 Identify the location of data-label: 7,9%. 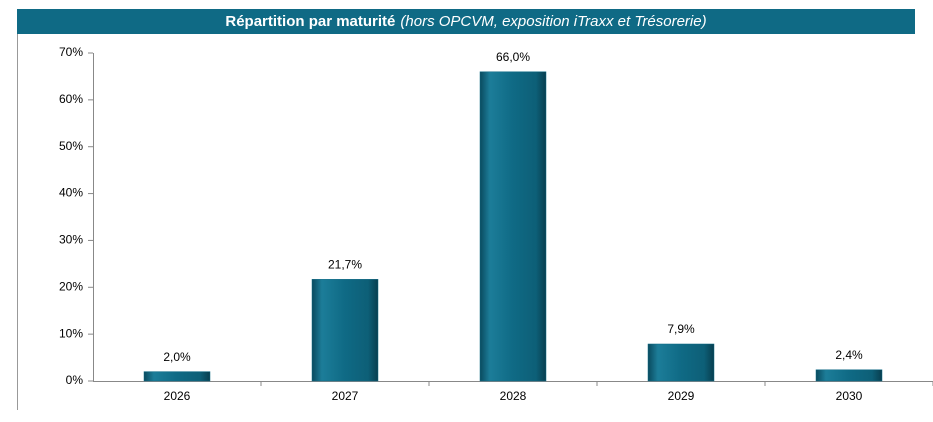
(681, 329).